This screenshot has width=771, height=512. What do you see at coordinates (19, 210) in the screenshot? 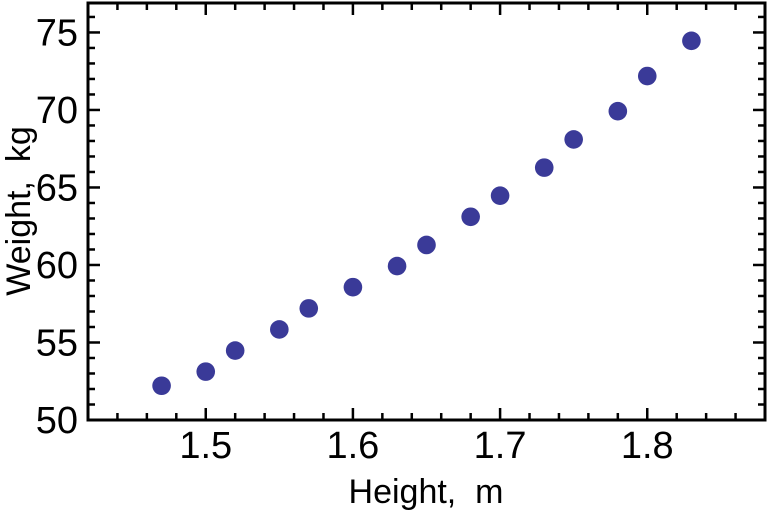
I see `y-axis-label: Weight, kg` at bounding box center [19, 210].